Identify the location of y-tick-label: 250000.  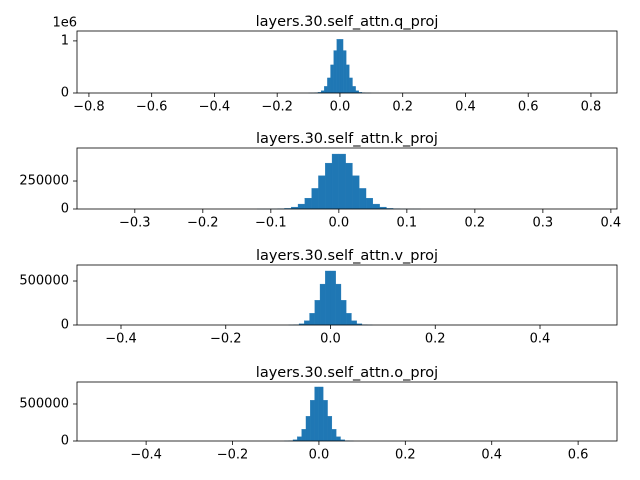
(44, 181).